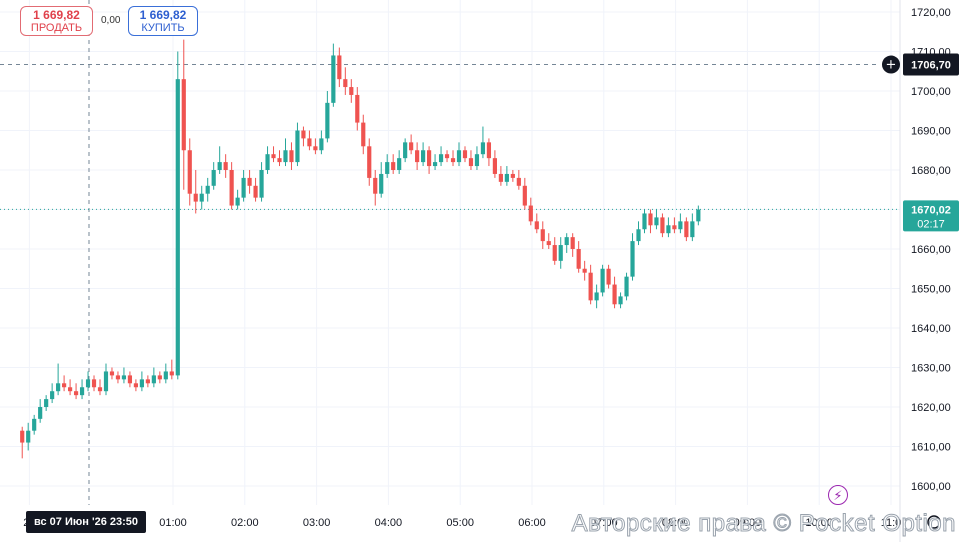  What do you see at coordinates (931, 132) in the screenshot?
I see `y-tick-label: 1690,00` at bounding box center [931, 132].